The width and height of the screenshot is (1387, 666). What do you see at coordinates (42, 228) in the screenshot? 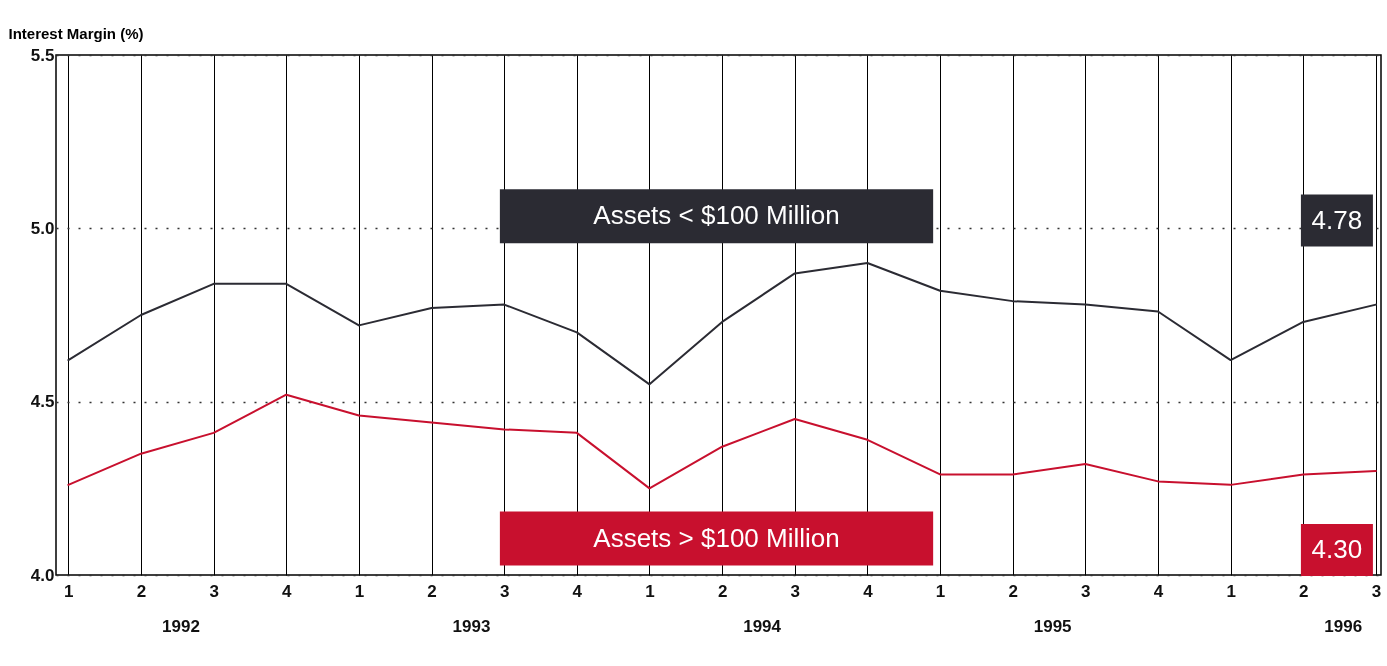
I see `y-tick-label: 5.0` at bounding box center [42, 228].